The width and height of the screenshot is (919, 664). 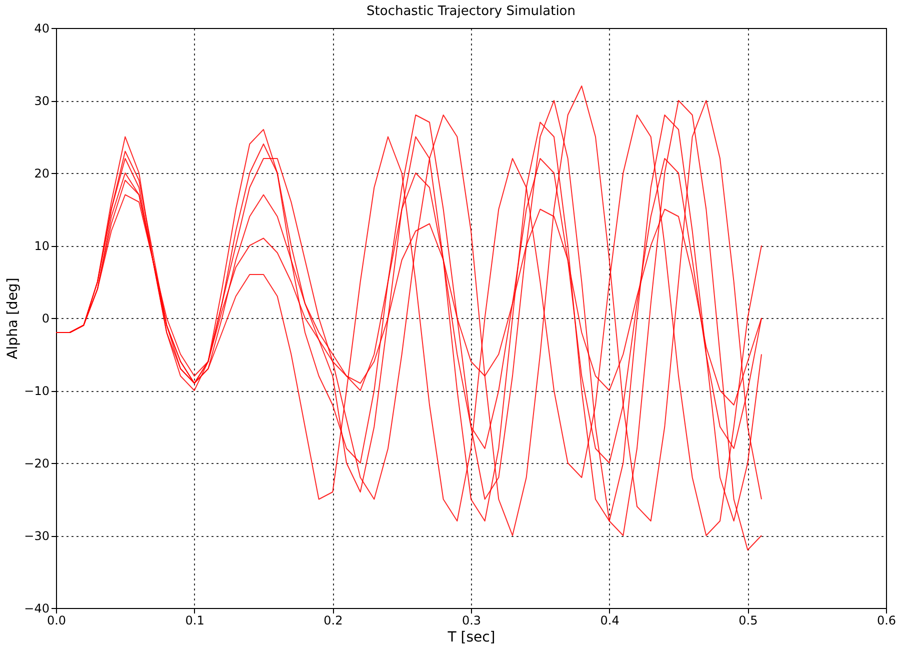 I want to click on y-tick-label: −40, so click(x=37, y=609).